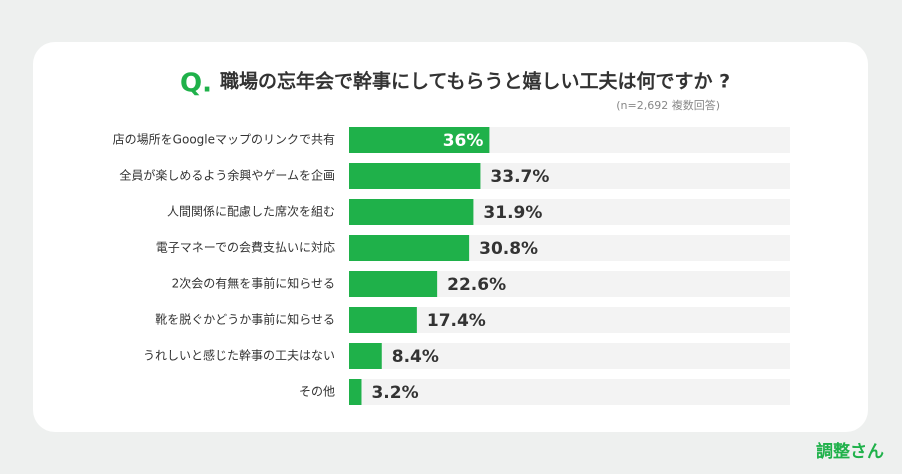  I want to click on value-label: 33.7%, so click(519, 177).